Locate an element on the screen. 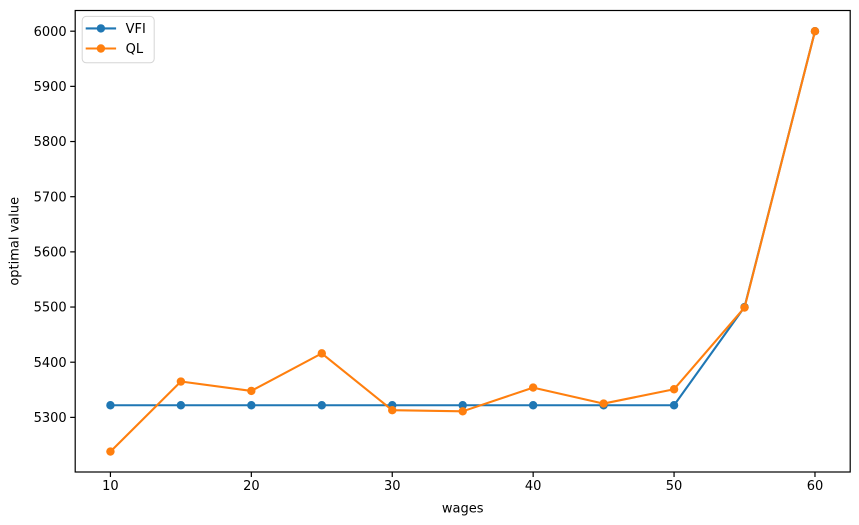 Image resolution: width=859 pixels, height=525 pixels. y-tick-label: 5300 is located at coordinates (50, 418).